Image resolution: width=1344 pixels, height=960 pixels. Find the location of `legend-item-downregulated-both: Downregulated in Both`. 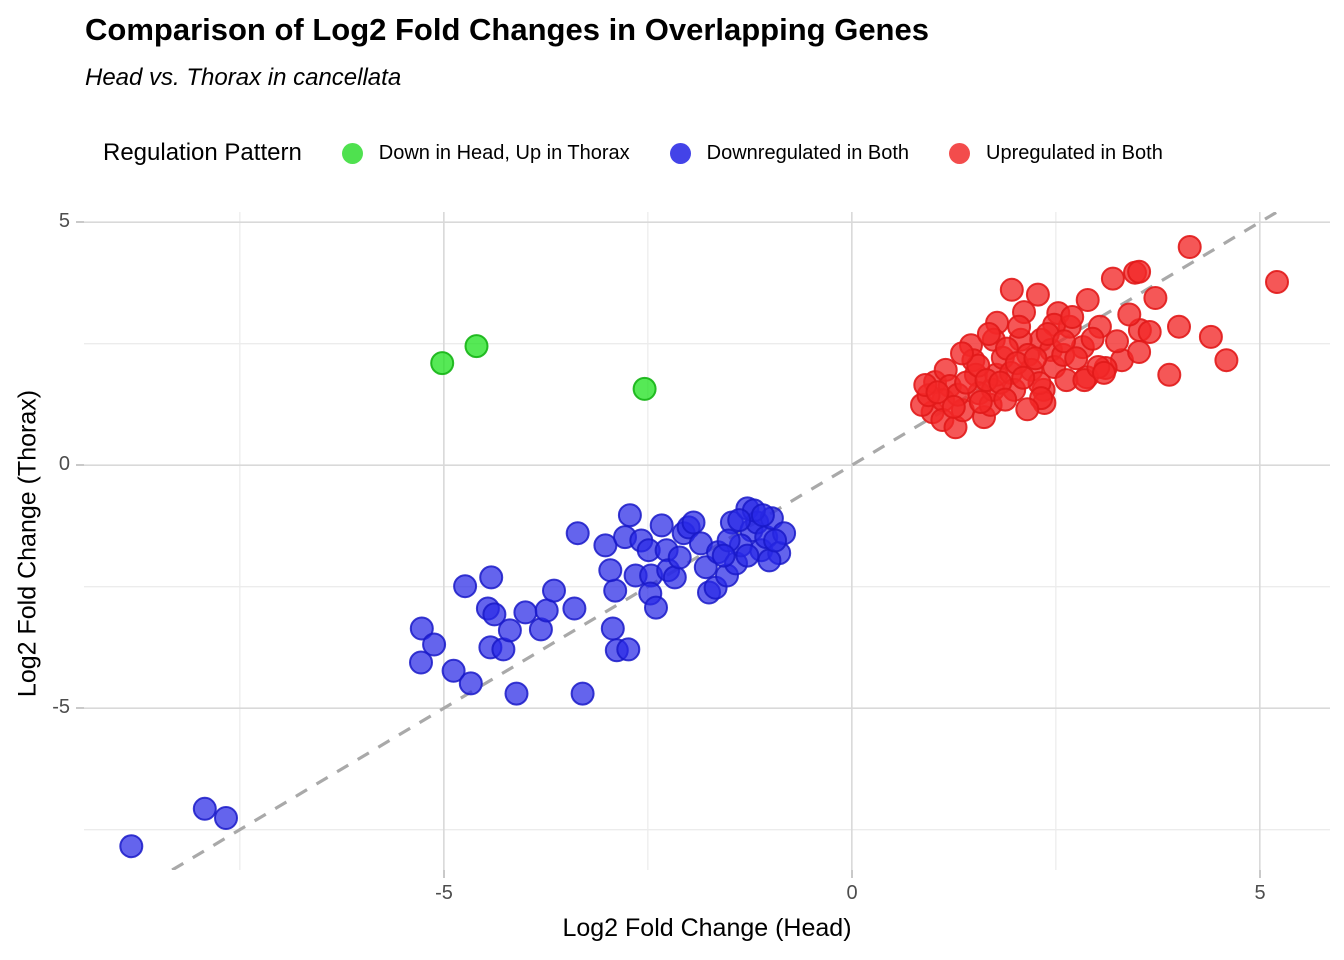

legend-item-downregulated-both: Downregulated in Both is located at coordinates (789, 153).